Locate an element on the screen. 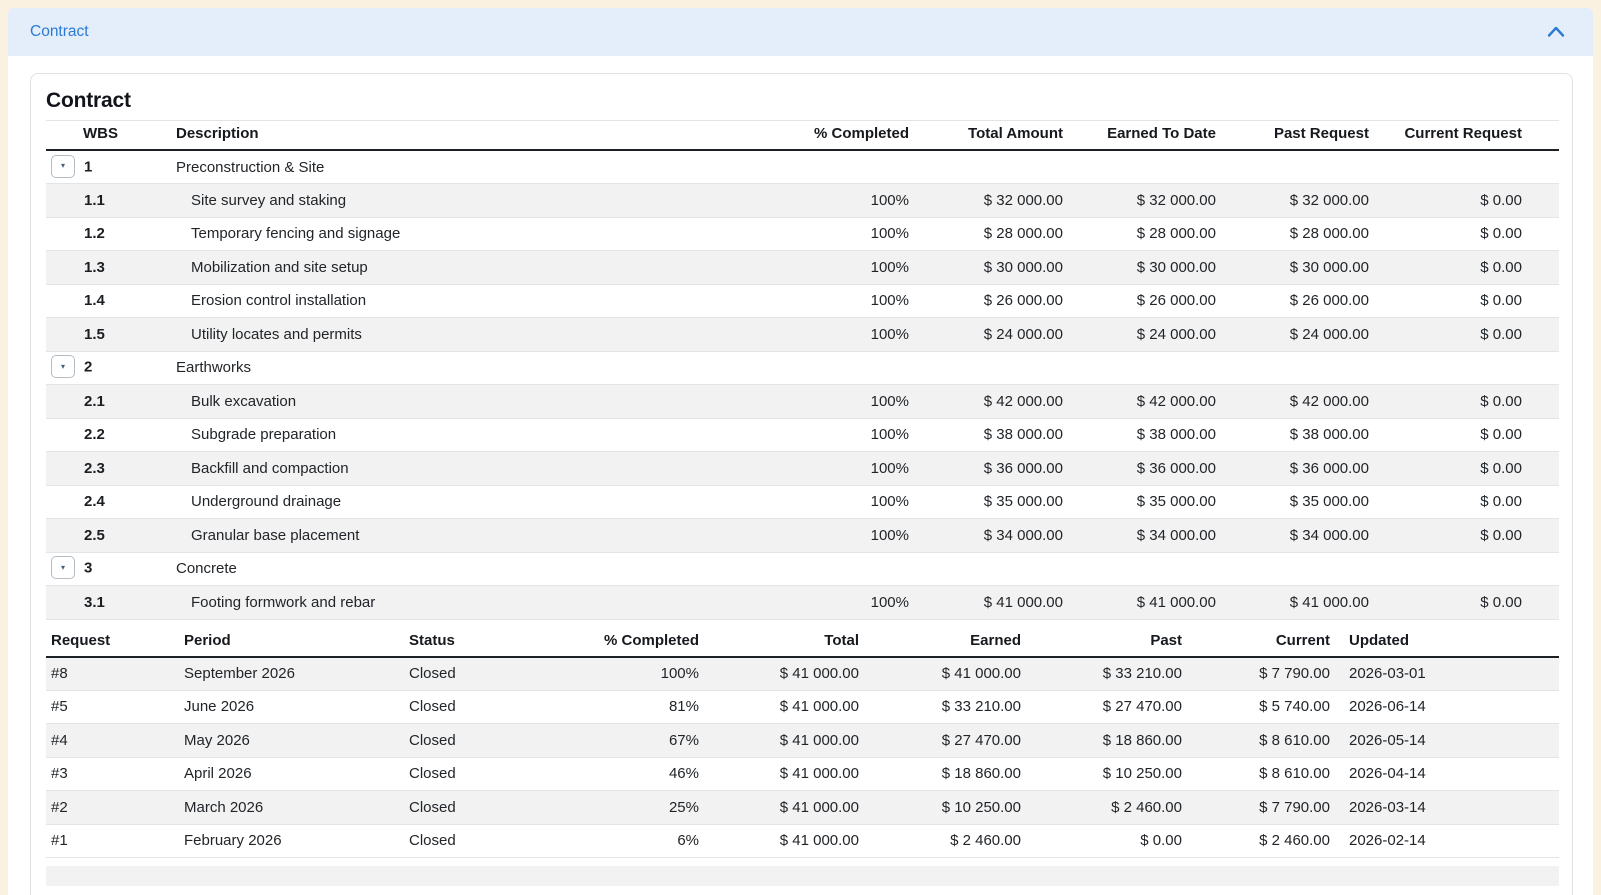 The image size is (1601, 895). total-amount-cell: $ 32 000.00 is located at coordinates (994, 200).